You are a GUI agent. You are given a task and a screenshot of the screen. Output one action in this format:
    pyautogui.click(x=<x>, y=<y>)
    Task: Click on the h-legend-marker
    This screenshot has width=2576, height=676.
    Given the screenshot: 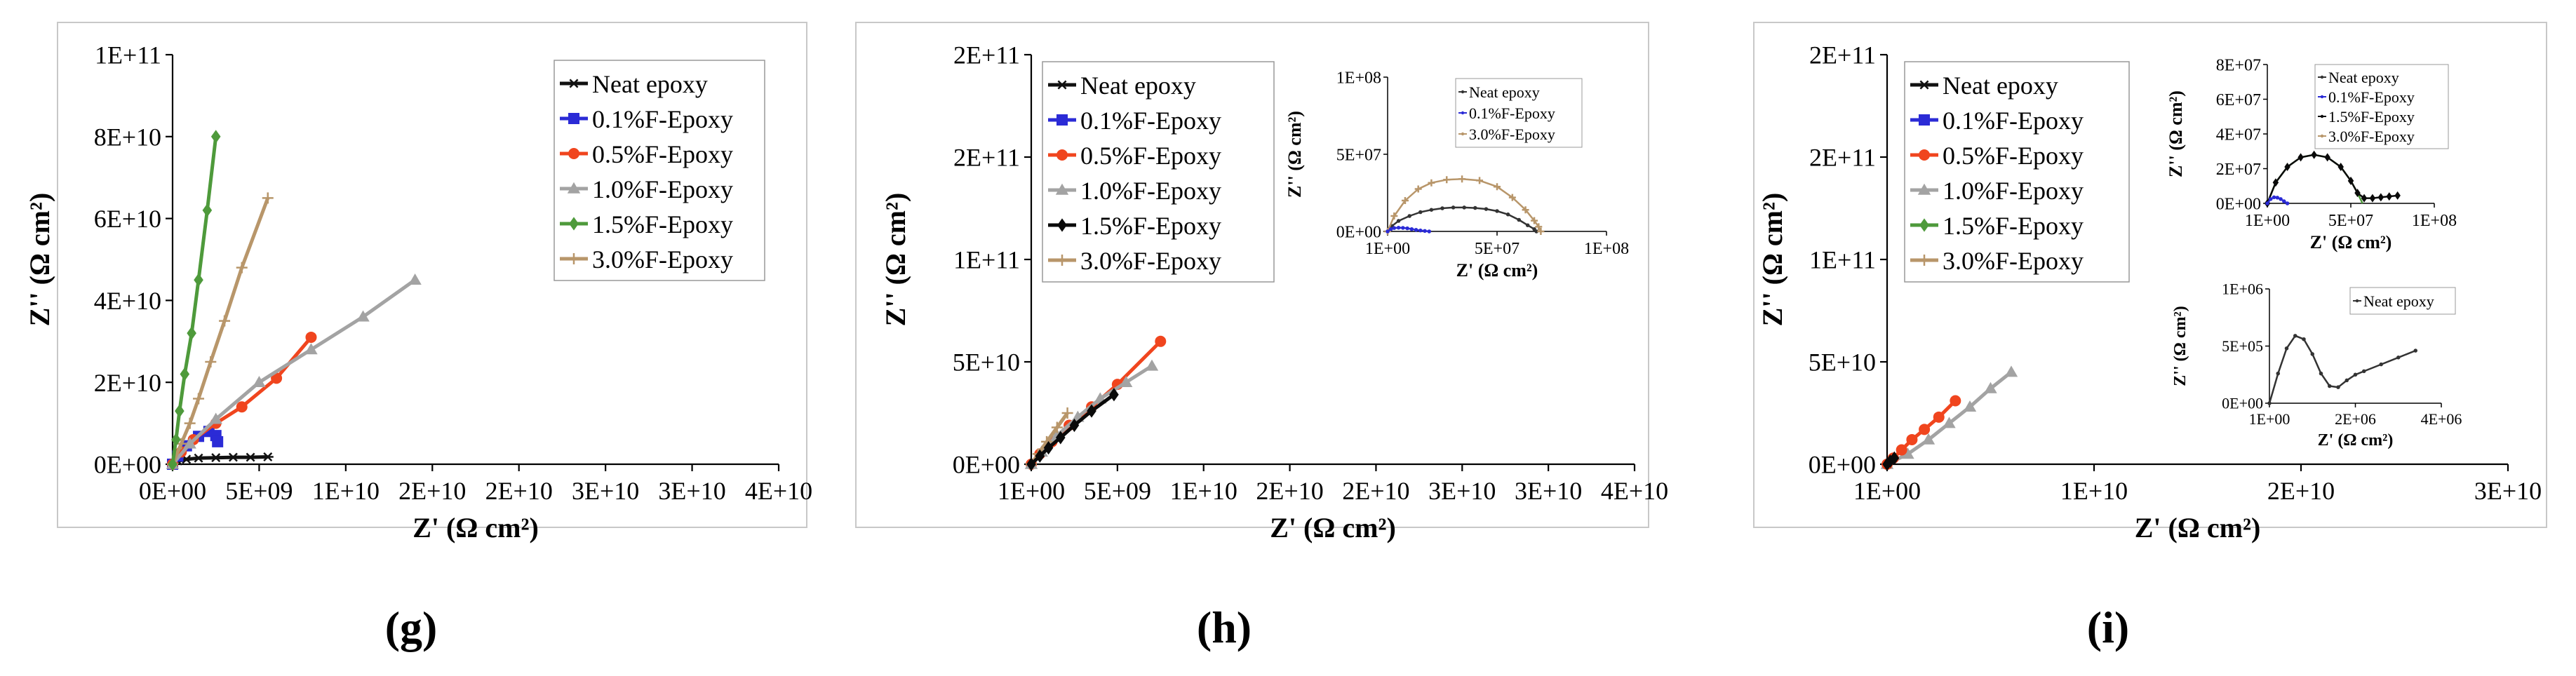 What is the action you would take?
    pyautogui.click(x=1062, y=260)
    